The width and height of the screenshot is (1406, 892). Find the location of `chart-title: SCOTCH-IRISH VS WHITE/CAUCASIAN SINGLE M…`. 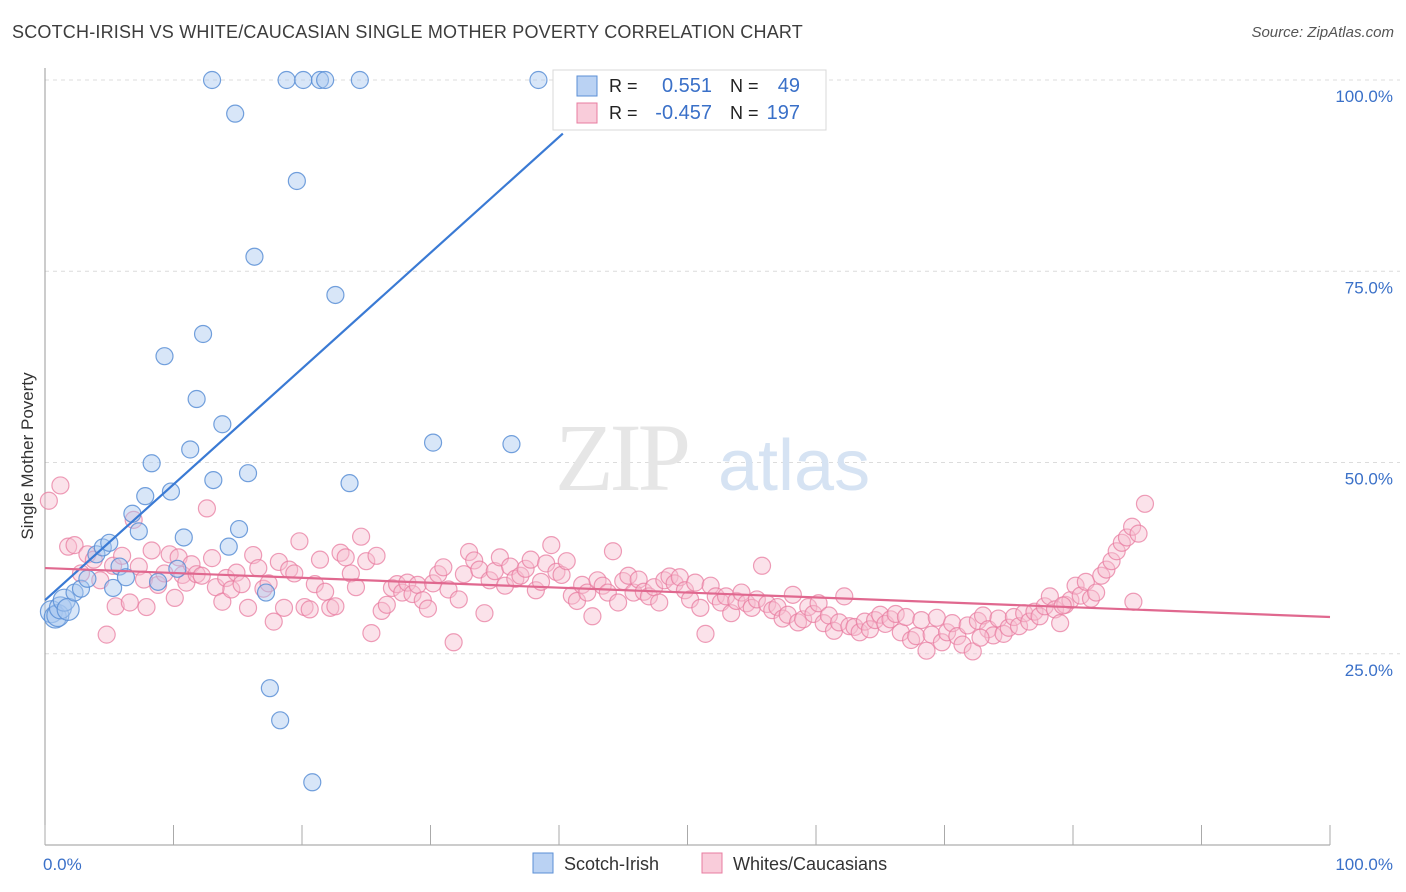

chart-title: SCOTCH-IRISH VS WHITE/CAUCASIAN SINGLE M… is located at coordinates (407, 32).